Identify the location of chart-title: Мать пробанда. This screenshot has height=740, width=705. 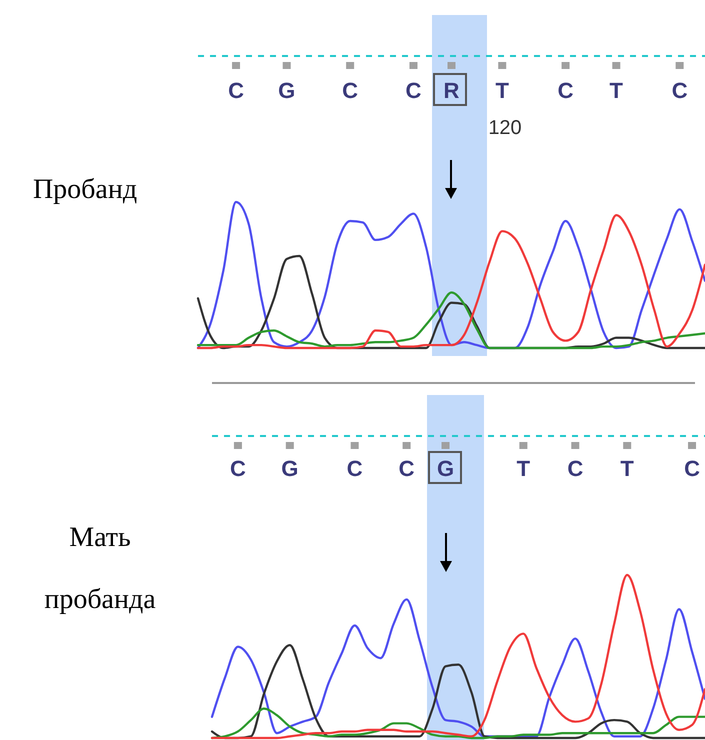
(100, 568).